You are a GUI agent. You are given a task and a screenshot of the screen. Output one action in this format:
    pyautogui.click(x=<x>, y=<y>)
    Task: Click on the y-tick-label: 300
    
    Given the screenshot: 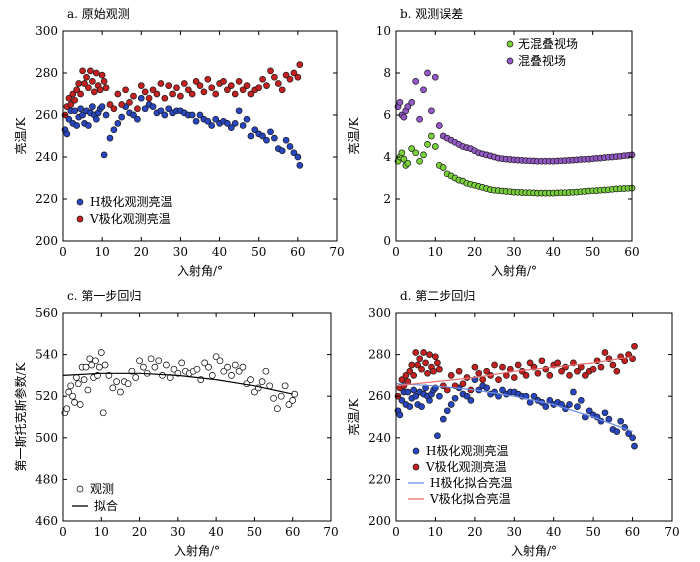 What is the action you would take?
    pyautogui.click(x=46, y=31)
    